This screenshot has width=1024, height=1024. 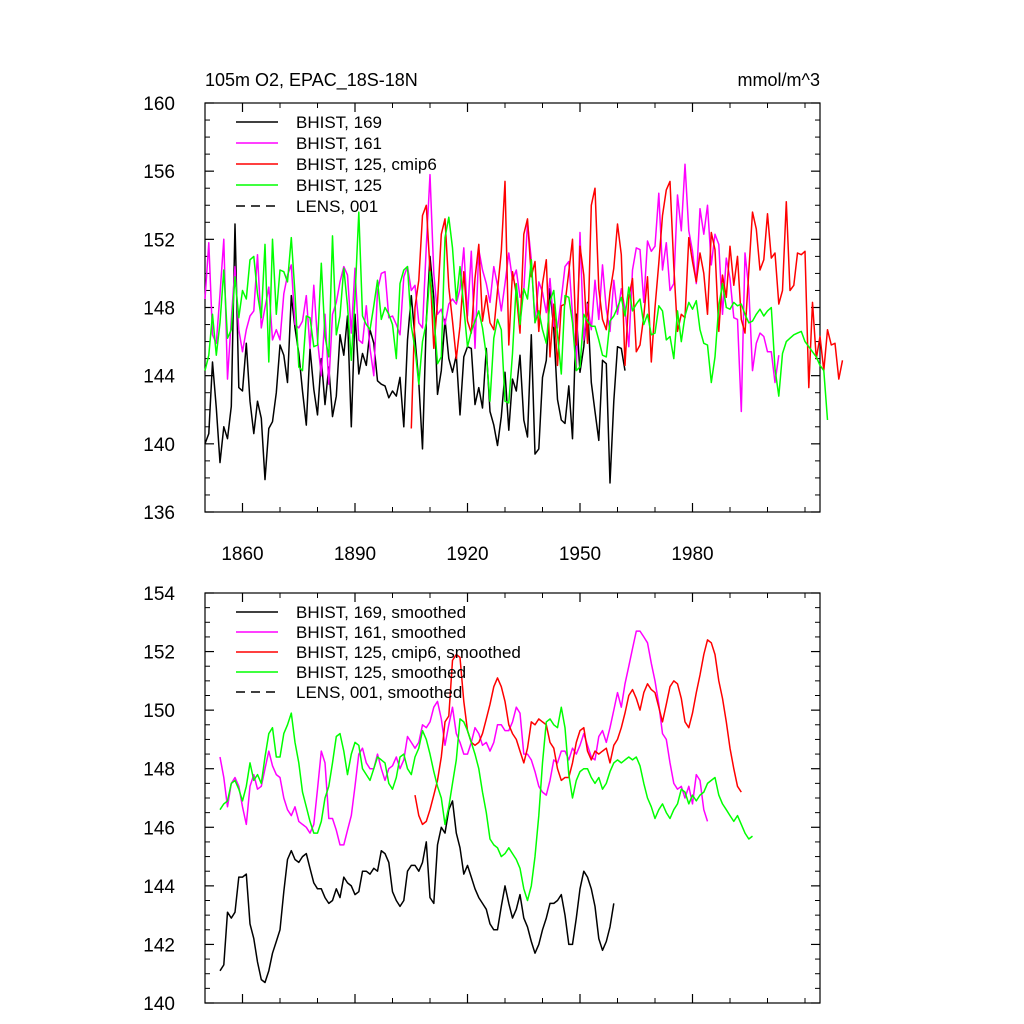 I want to click on bottom-legend-label-3: BHIST, 125, smoothed, so click(x=381, y=672).